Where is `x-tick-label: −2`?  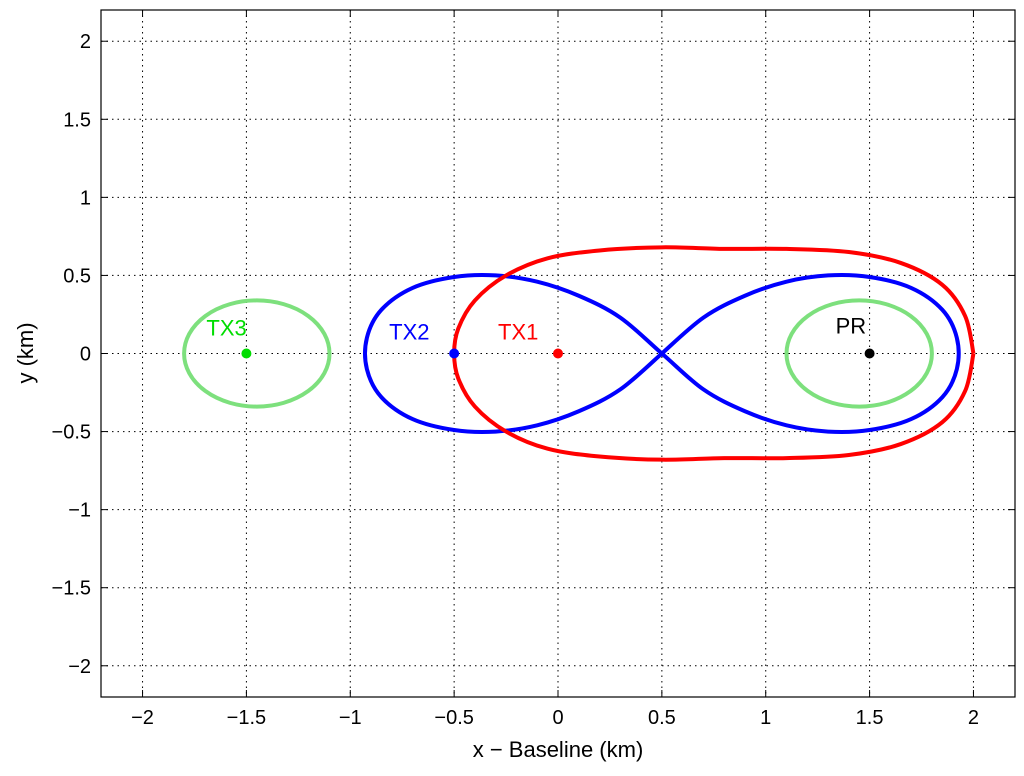 x-tick-label: −2 is located at coordinates (142, 718).